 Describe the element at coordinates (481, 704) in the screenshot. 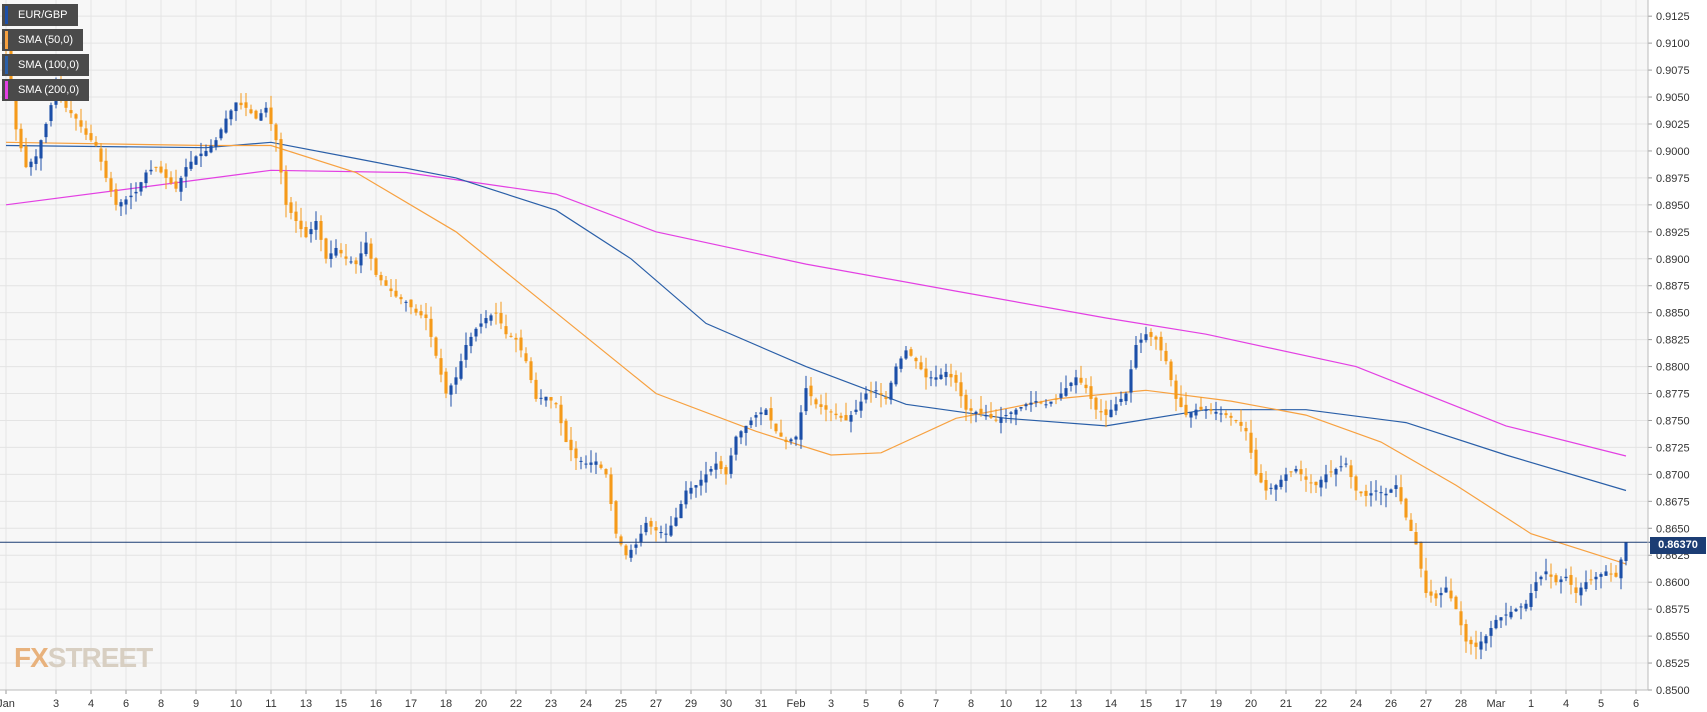

I see `x-tick-label: 20` at that location.